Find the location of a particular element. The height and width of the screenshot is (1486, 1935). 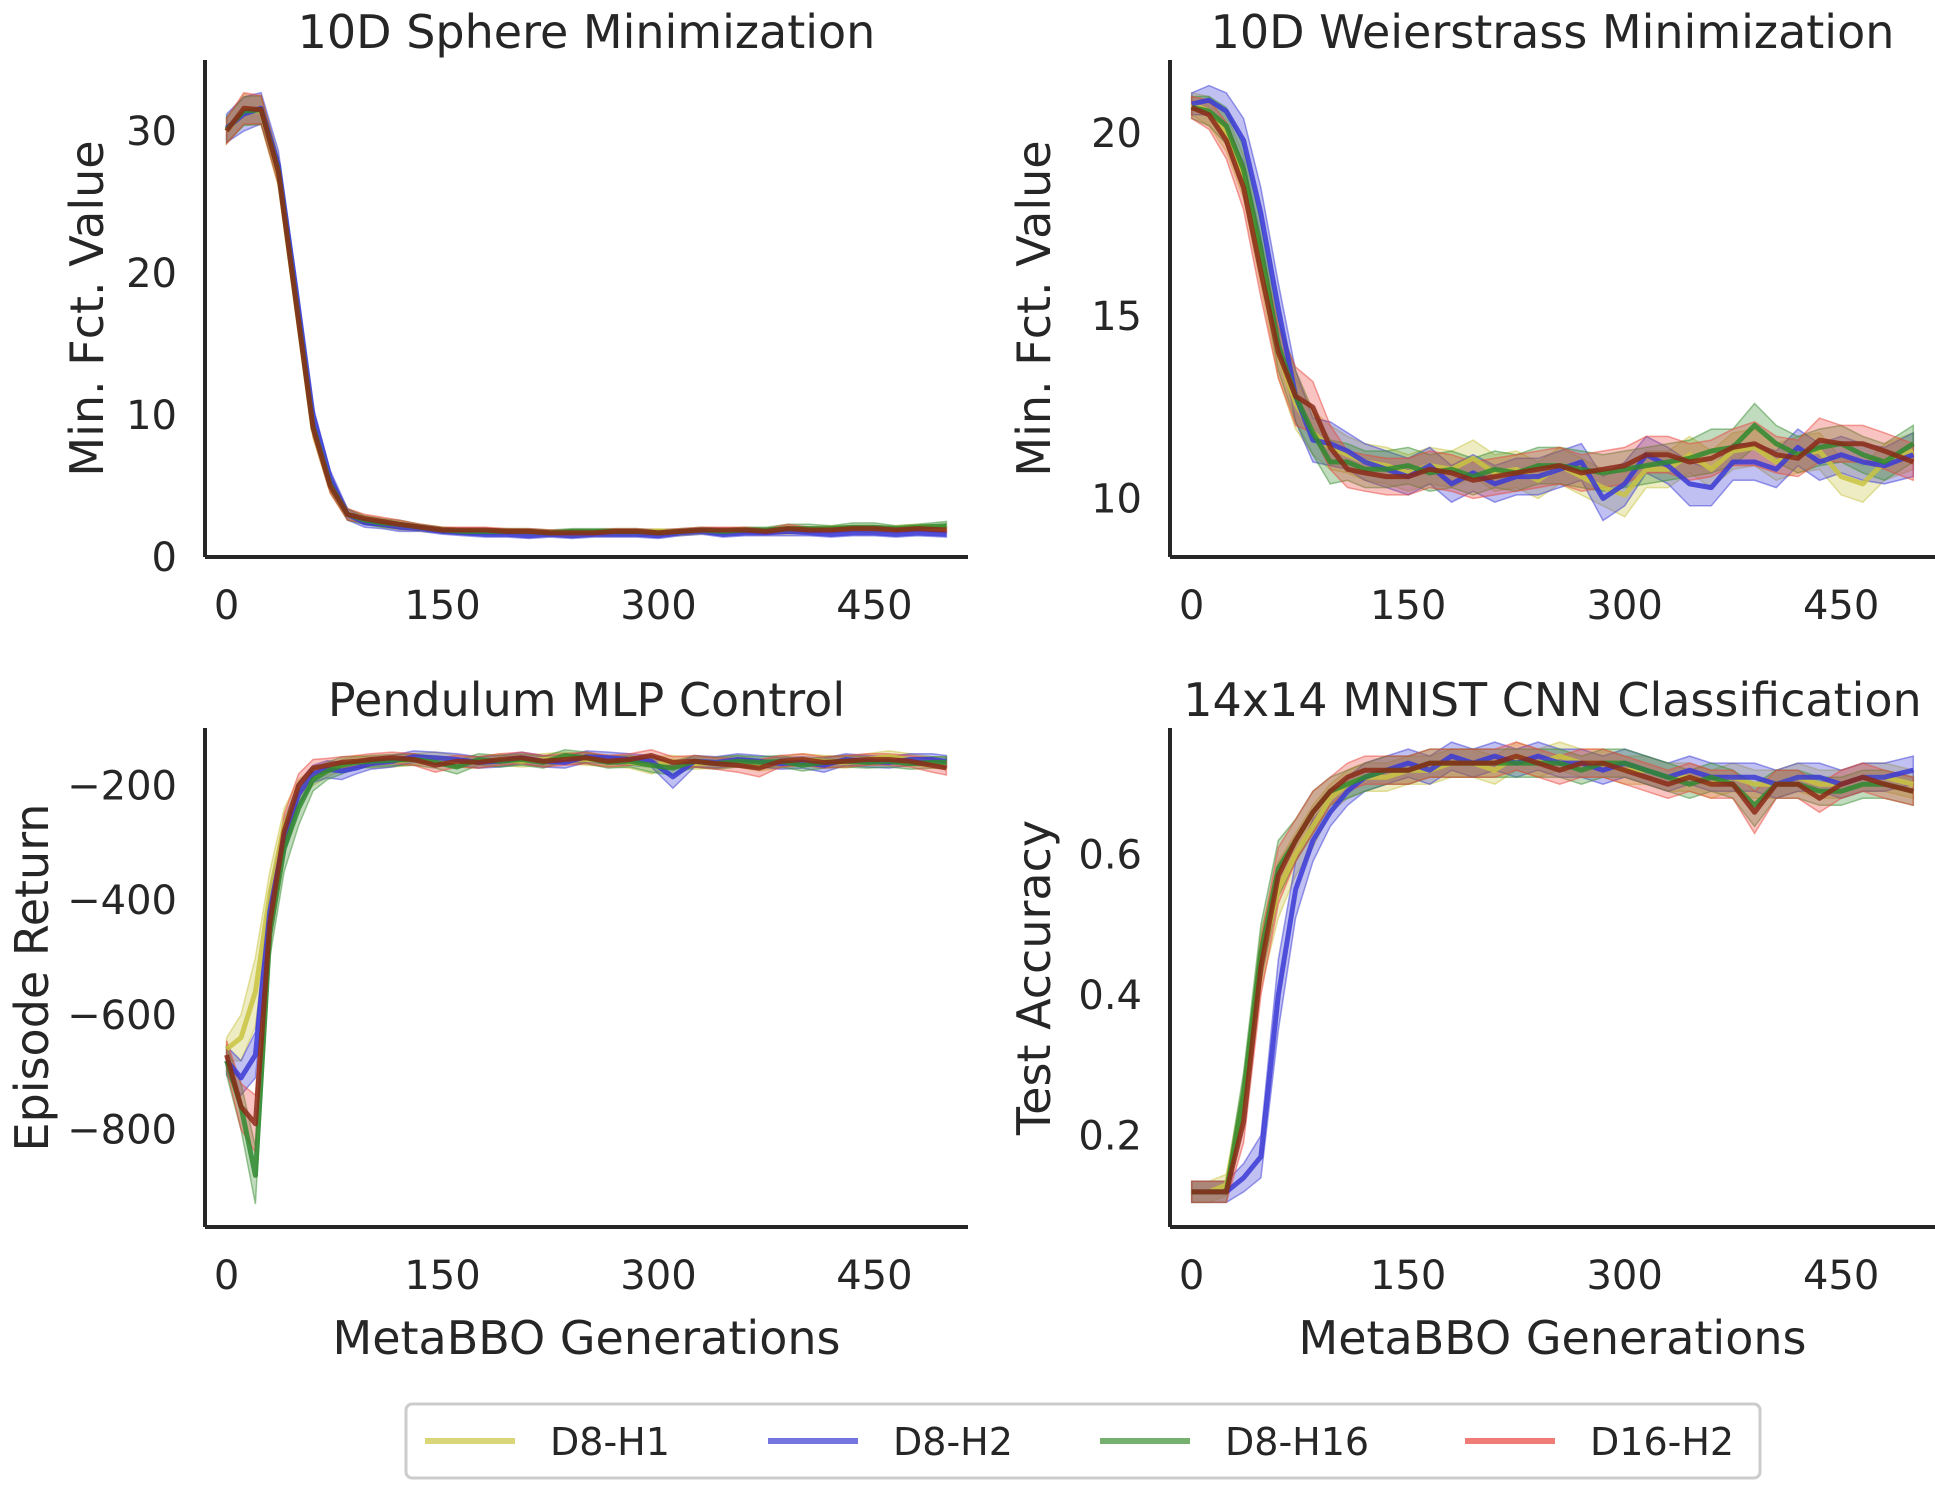

y-tick-label: 0 is located at coordinates (164, 558).